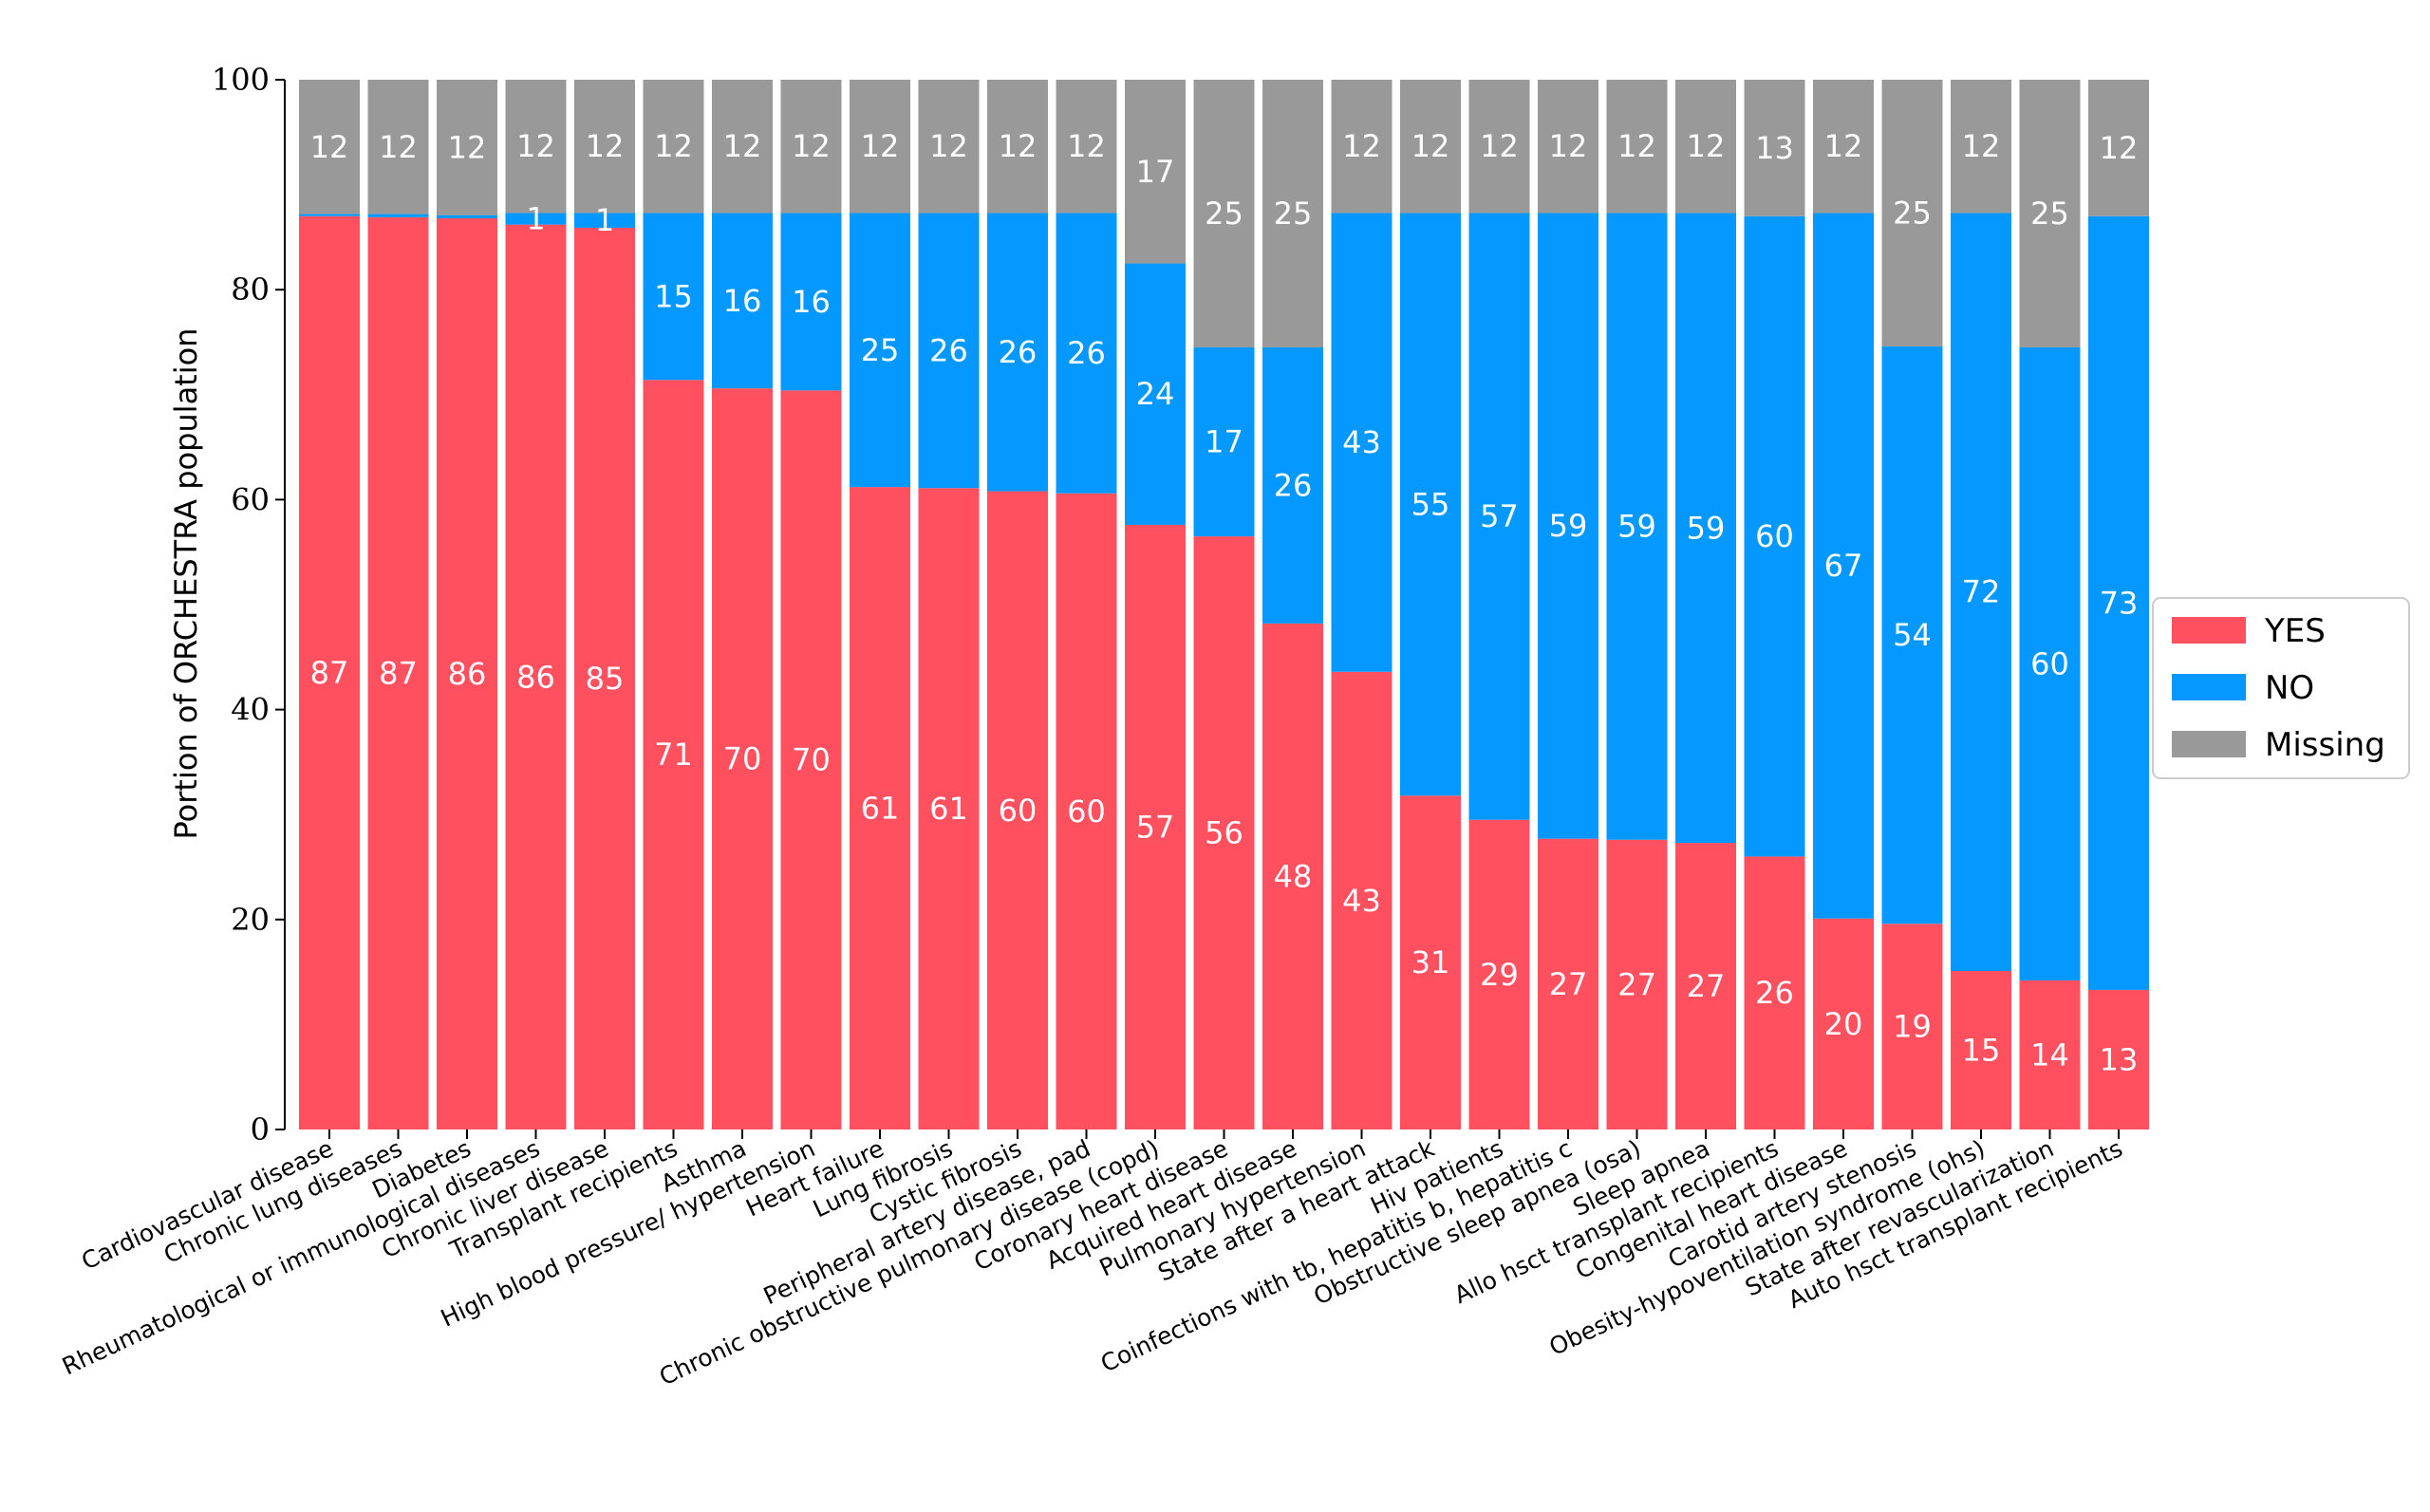  I want to click on data-label-yes-6: 70, so click(743, 759).